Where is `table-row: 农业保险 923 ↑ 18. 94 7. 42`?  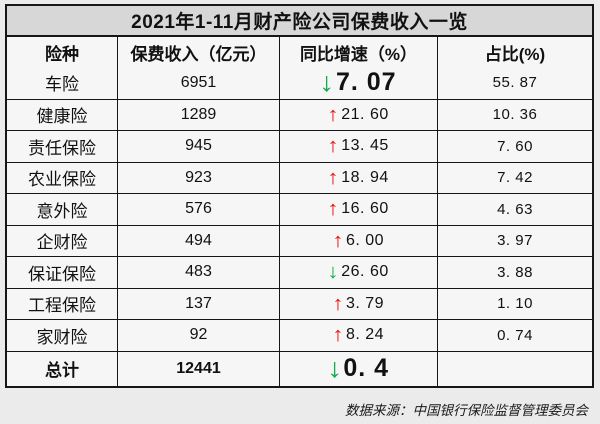 table-row: 农业保险 923 ↑ 18. 94 7. 42 is located at coordinates (299, 177).